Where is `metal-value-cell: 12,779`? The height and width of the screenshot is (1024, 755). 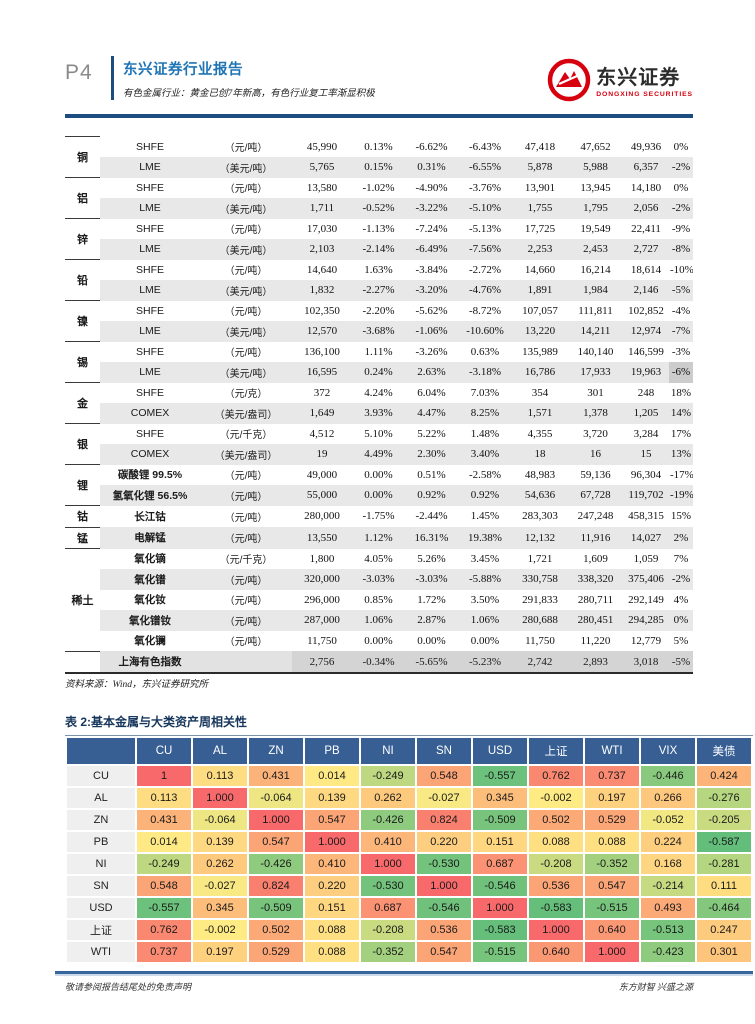 metal-value-cell: 12,779 is located at coordinates (646, 640).